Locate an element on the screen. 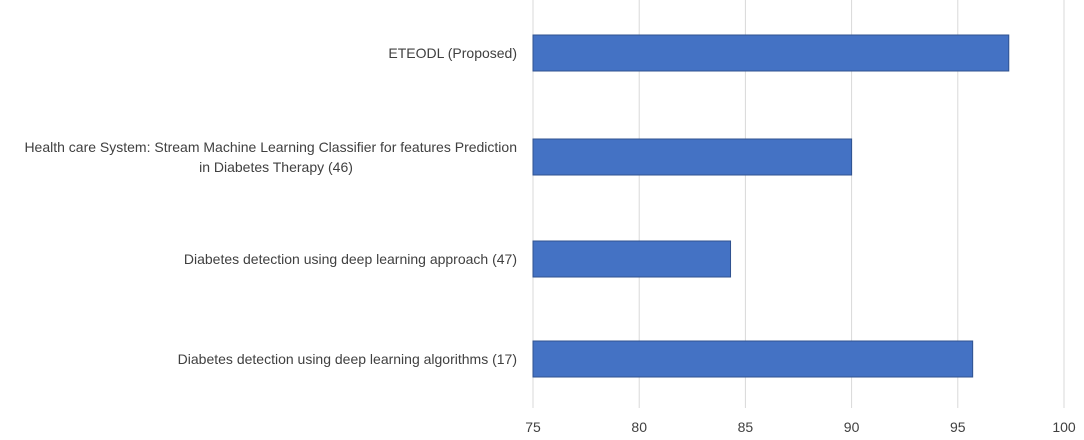 This screenshot has height=440, width=1084. x-tick-label: 100 is located at coordinates (1064, 427).